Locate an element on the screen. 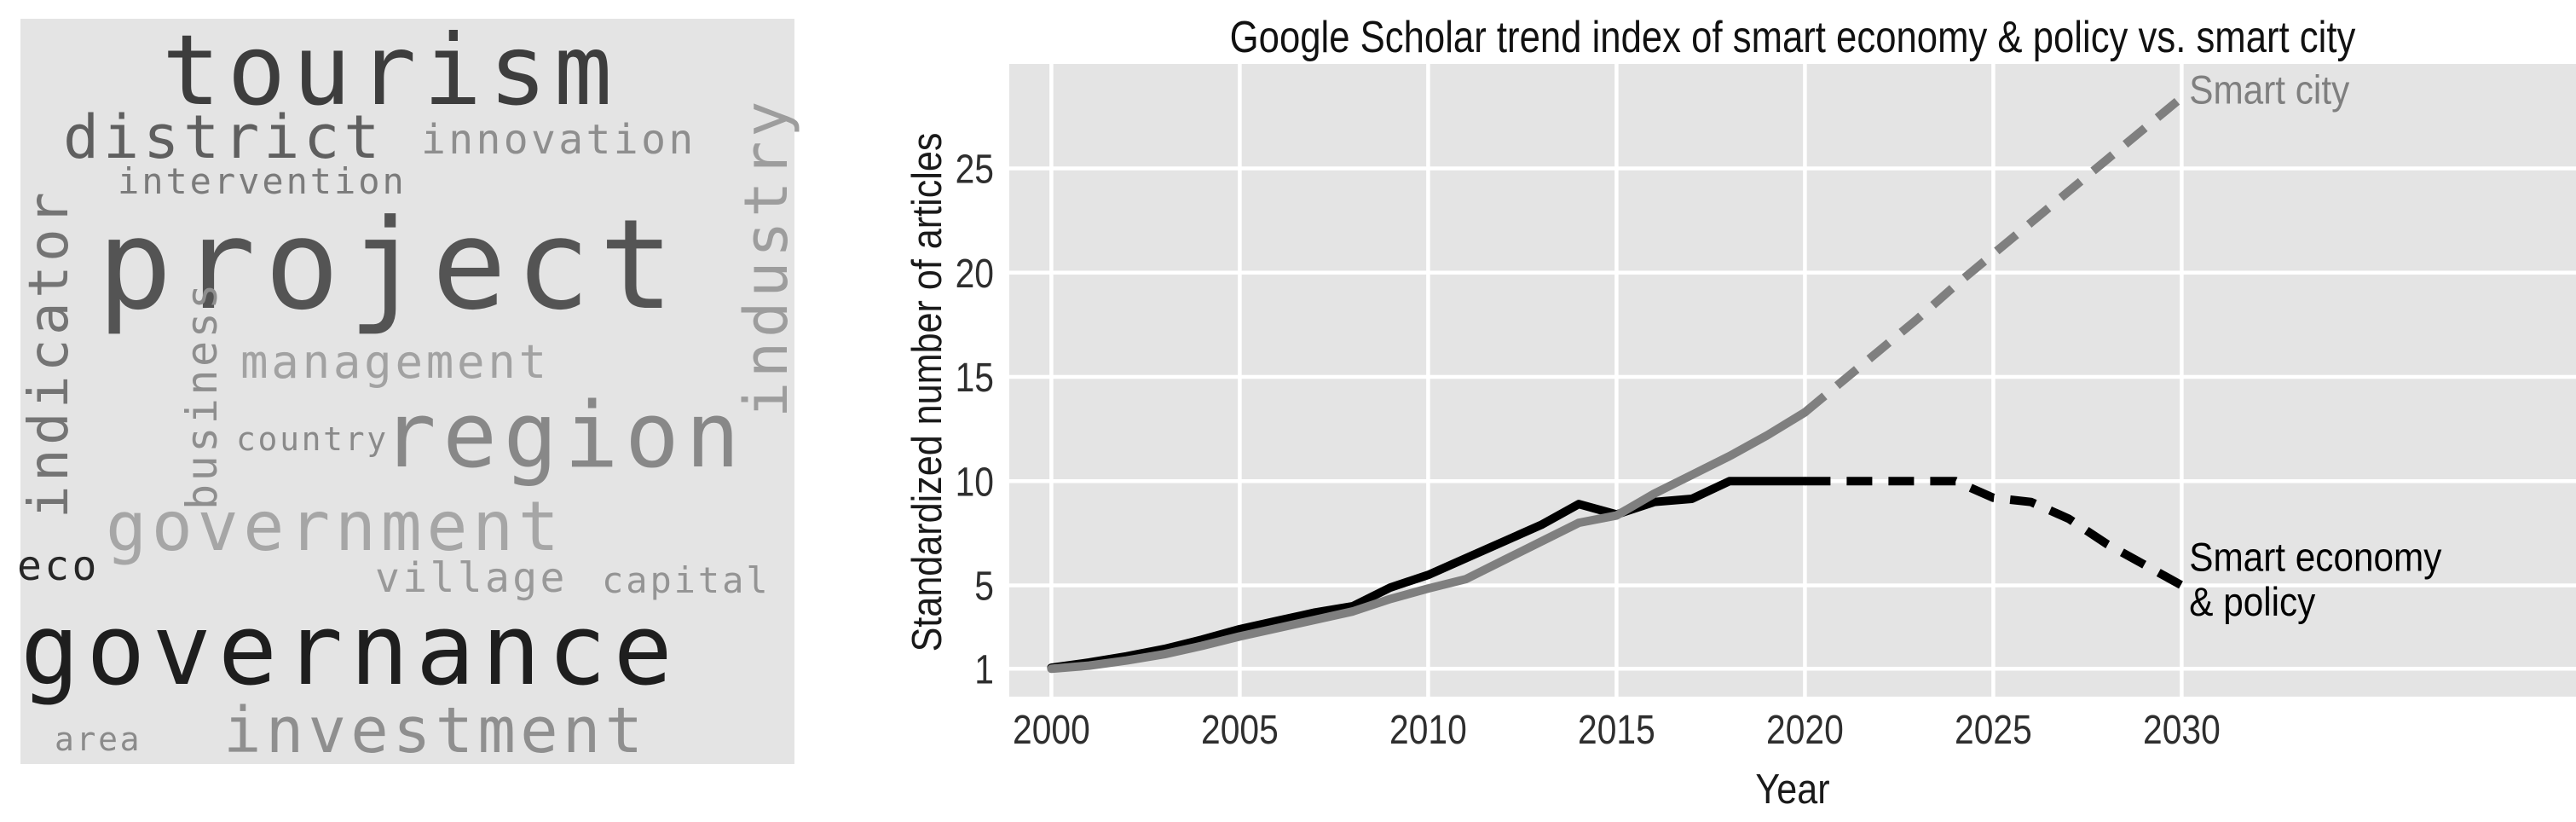 Image resolution: width=2576 pixels, height=822 pixels. y-tick-label: 25 is located at coordinates (975, 169).